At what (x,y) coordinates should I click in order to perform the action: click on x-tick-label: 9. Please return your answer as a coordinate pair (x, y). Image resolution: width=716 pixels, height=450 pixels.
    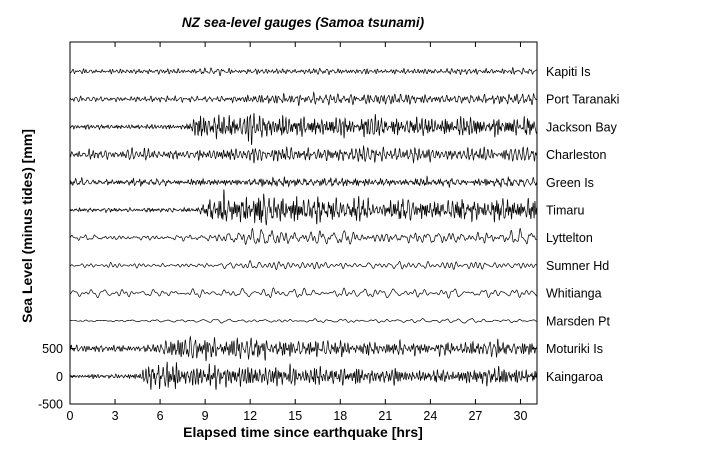
    Looking at the image, I should click on (205, 416).